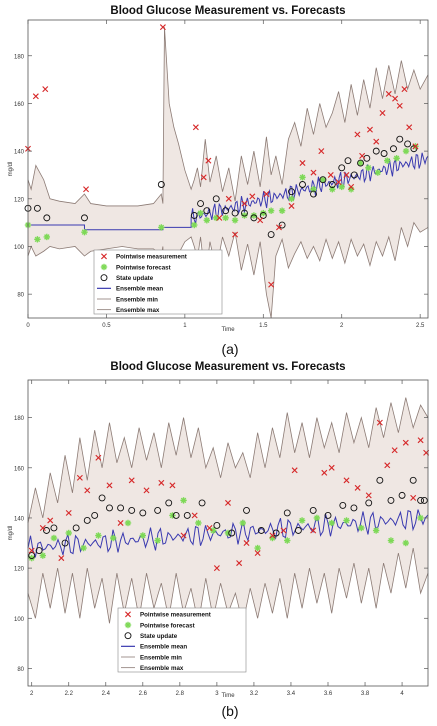 This screenshot has height=726, width=437. What do you see at coordinates (217, 694) in the screenshot?
I see `x-tick-label: 3` at bounding box center [217, 694].